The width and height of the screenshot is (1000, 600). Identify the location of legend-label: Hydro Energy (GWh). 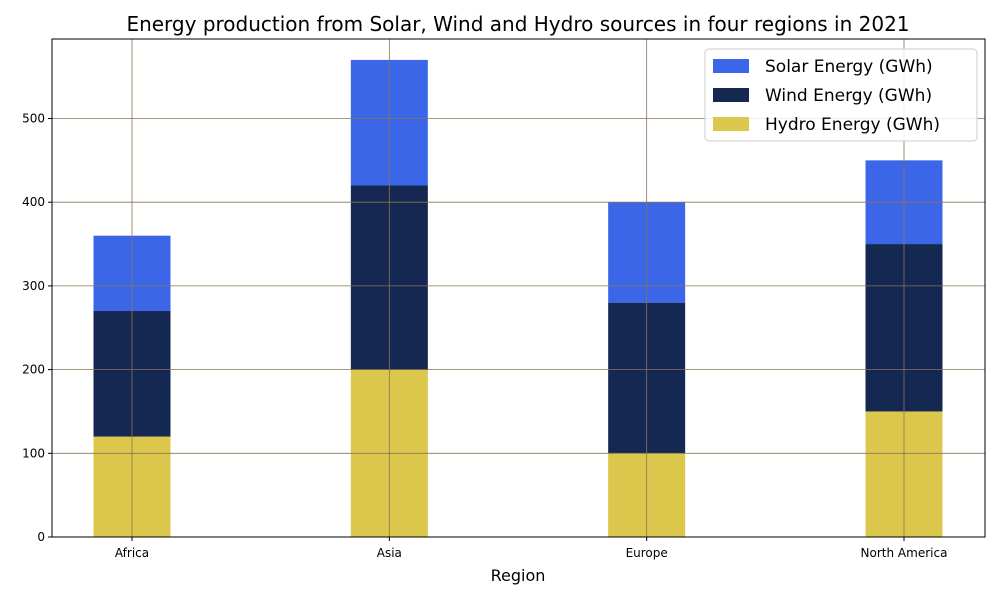
(852, 125).